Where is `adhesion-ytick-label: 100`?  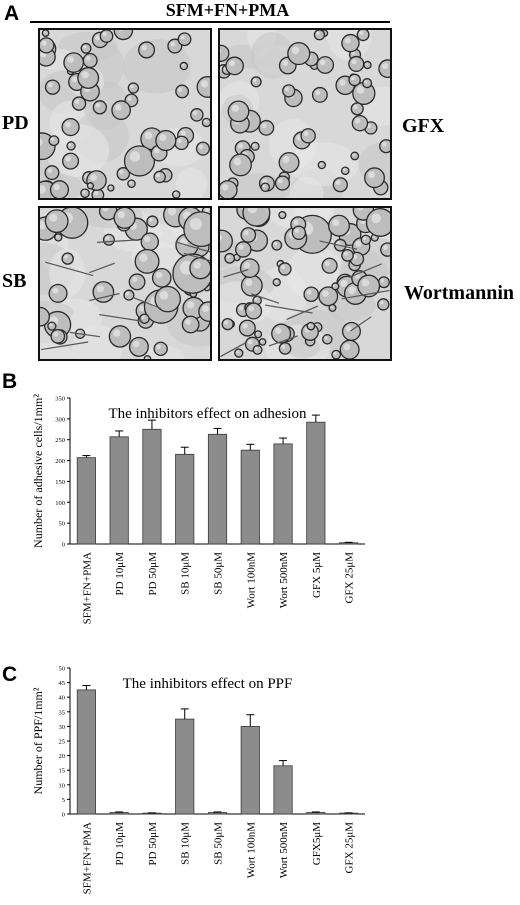
adhesion-ytick-label: 100 is located at coordinates (60, 503).